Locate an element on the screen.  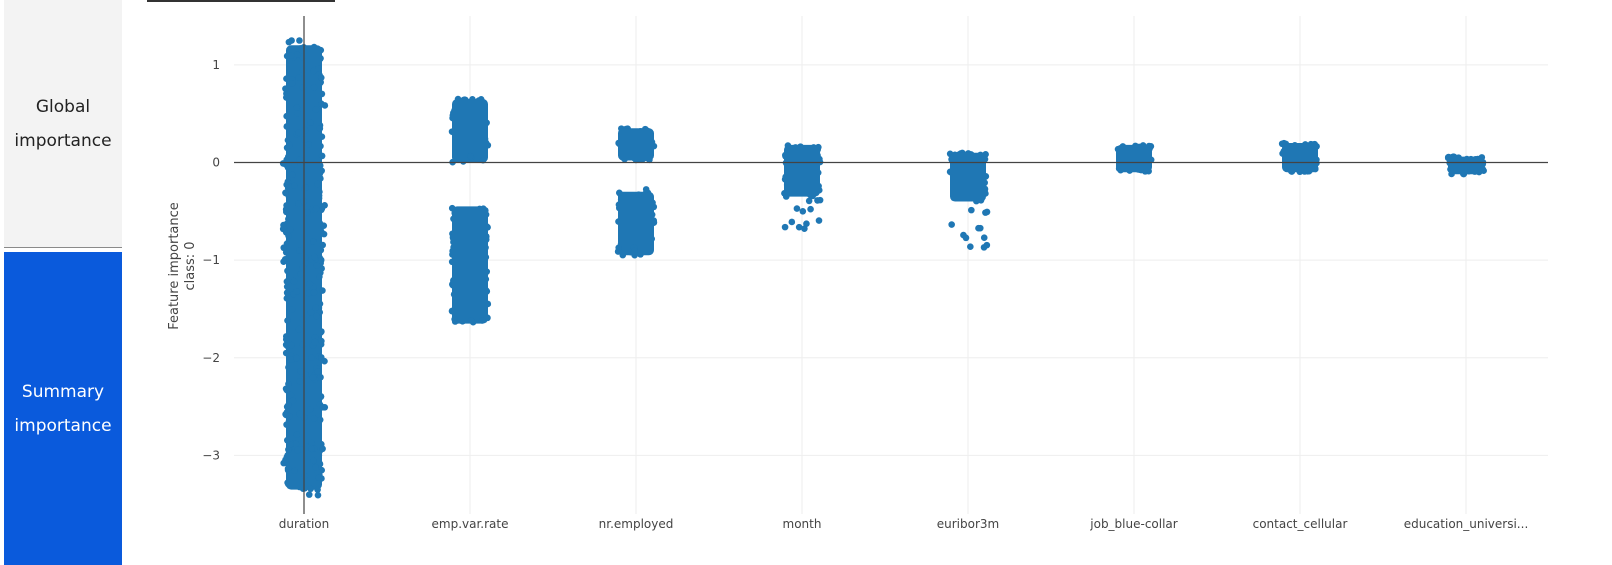
tab-global-importance-label: Global importance is located at coordinates (63, 123).